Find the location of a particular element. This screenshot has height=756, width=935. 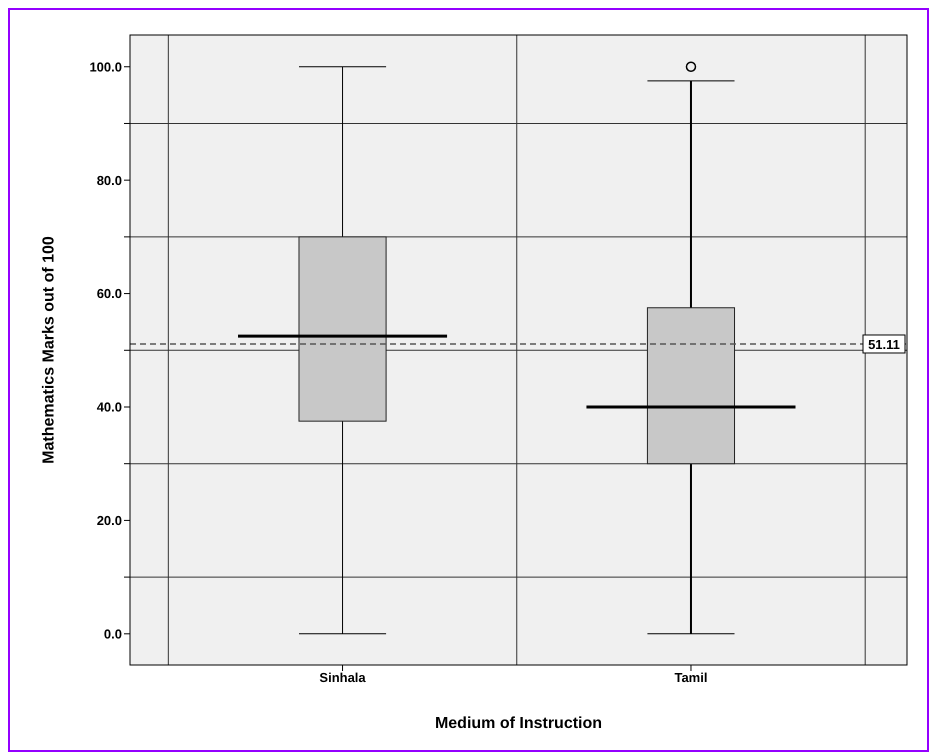

x-tick-label: Sinhala is located at coordinates (342, 678).